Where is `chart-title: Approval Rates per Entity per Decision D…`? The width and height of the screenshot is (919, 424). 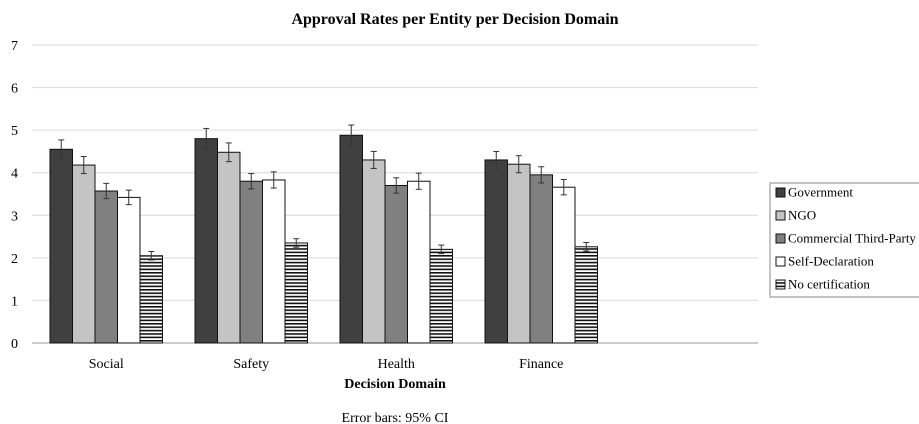
chart-title: Approval Rates per Entity per Decision D… is located at coordinates (454, 19).